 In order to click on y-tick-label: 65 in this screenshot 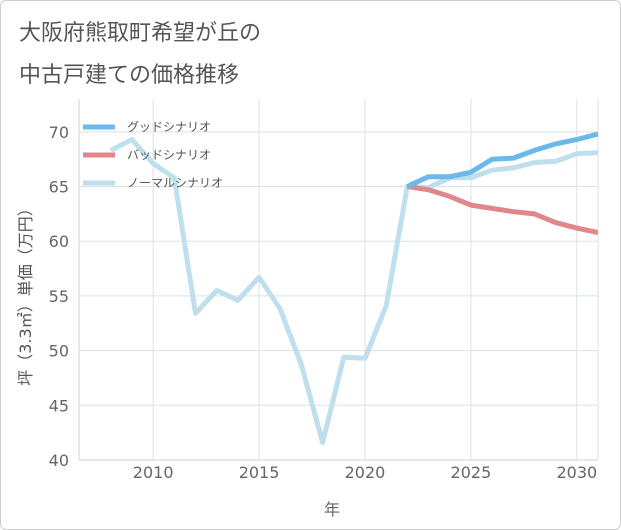, I will do `click(59, 187)`.